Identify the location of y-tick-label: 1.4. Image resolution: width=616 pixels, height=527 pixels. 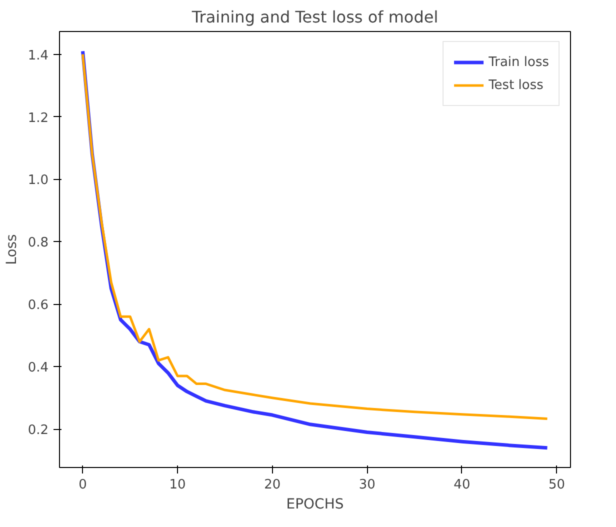
(38, 56).